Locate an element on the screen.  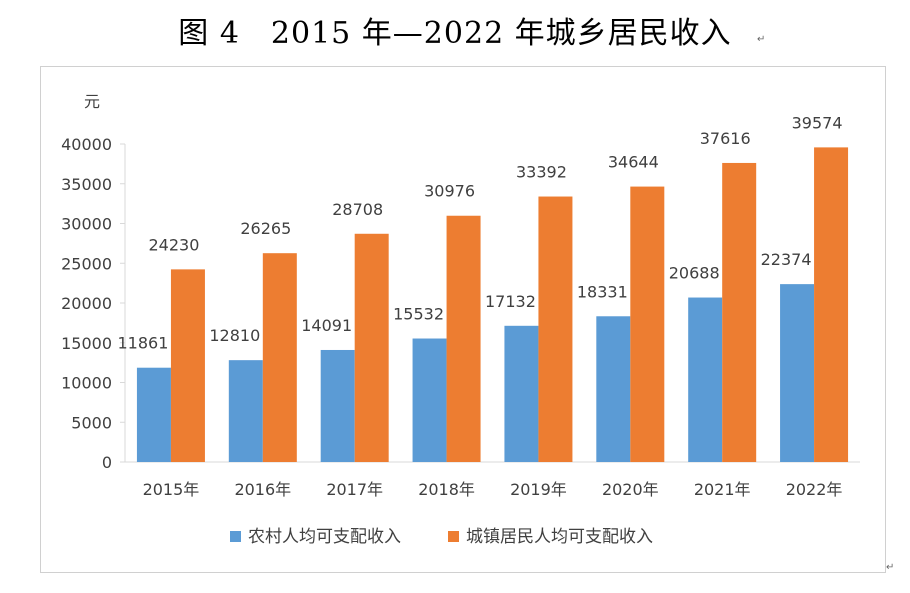
x-tick-label: 2022年 is located at coordinates (814, 489).